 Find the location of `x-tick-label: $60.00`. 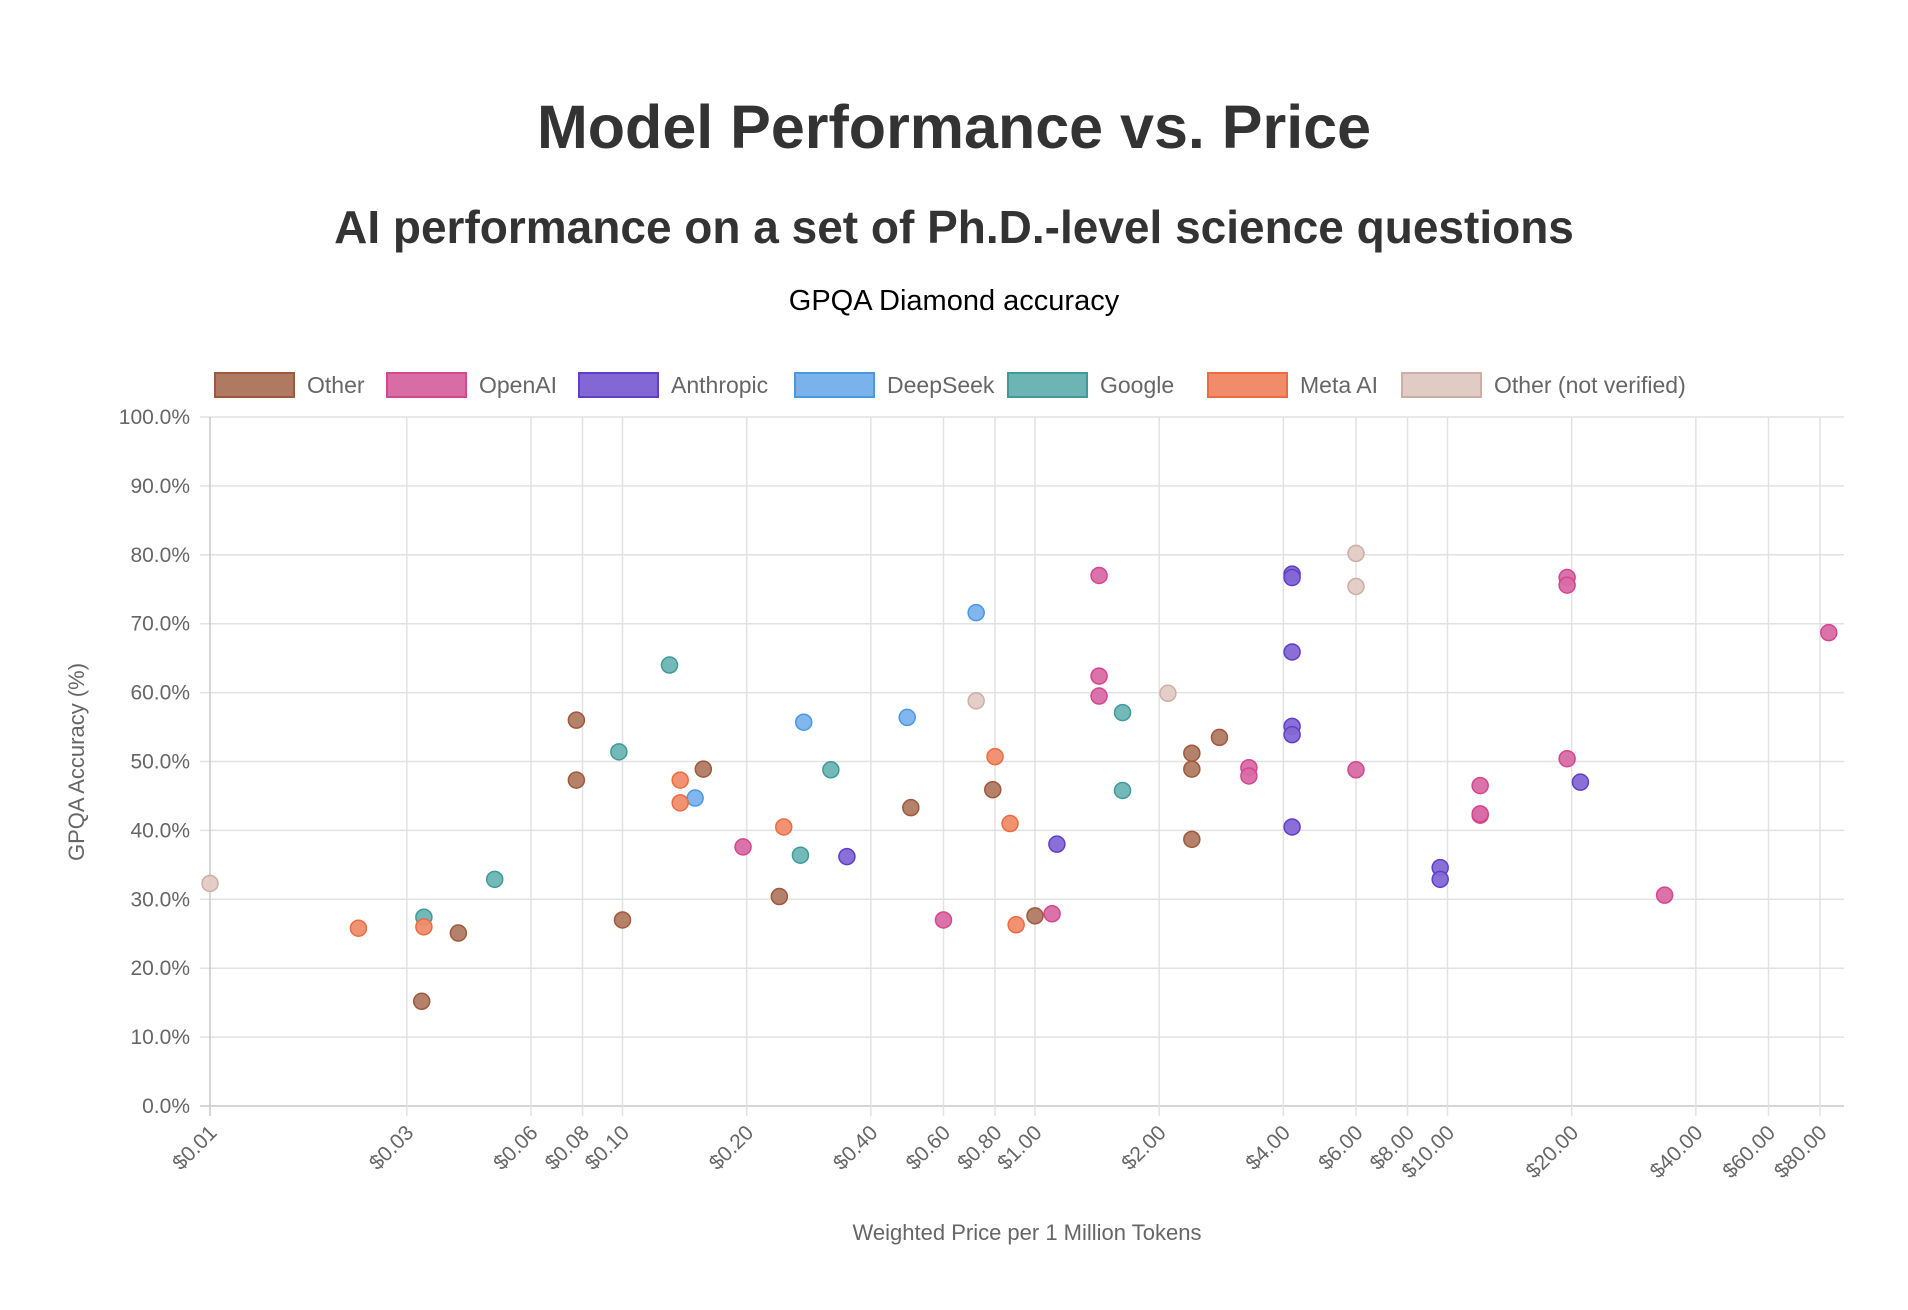

x-tick-label: $60.00 is located at coordinates (1749, 1152).